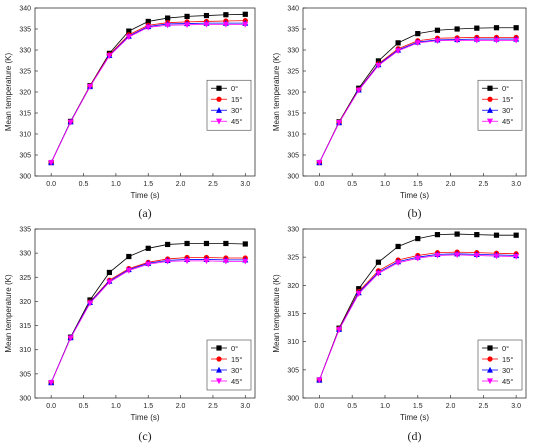  Describe the element at coordinates (229, 105) in the screenshot. I see `legend: 0° 15° 30° 45°` at that location.